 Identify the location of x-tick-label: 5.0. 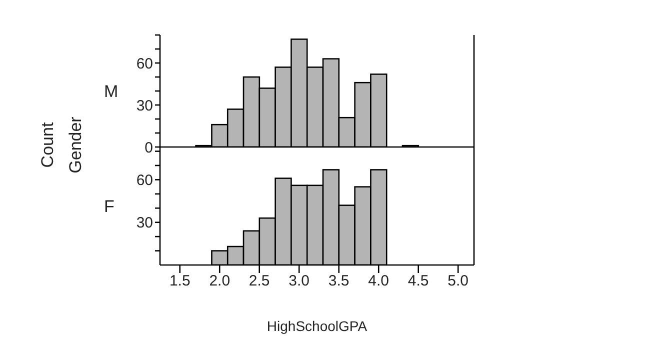
(458, 281).